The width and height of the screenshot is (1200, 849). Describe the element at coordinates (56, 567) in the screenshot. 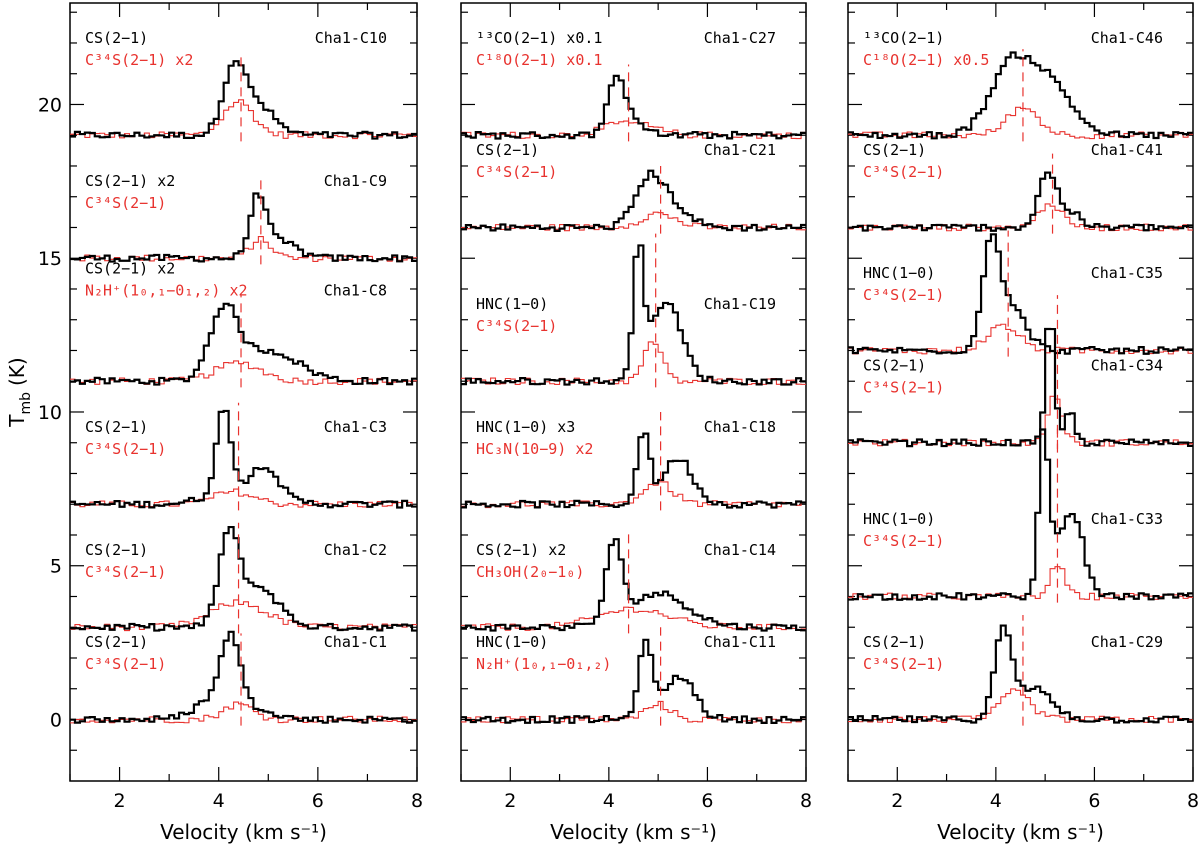

I see `y-tick-label: 5` at that location.